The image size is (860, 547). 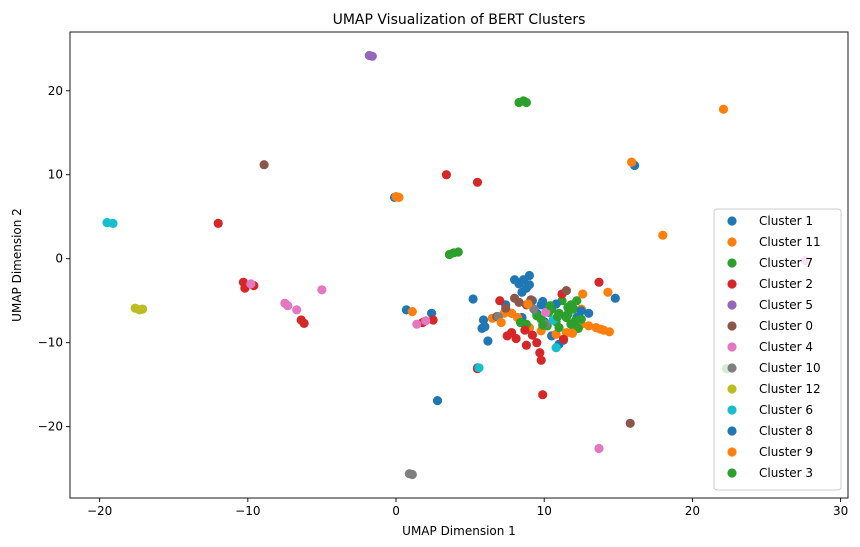 What do you see at coordinates (790, 389) in the screenshot?
I see `legend-label: Cluster 12` at bounding box center [790, 389].